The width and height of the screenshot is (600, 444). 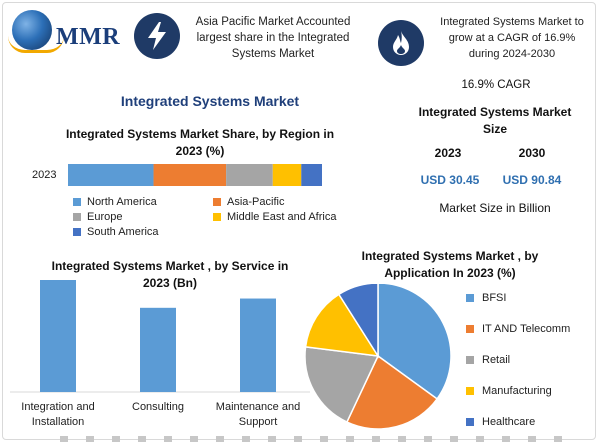 I want to click on legend-bfsi: BFSI, so click(x=486, y=298).